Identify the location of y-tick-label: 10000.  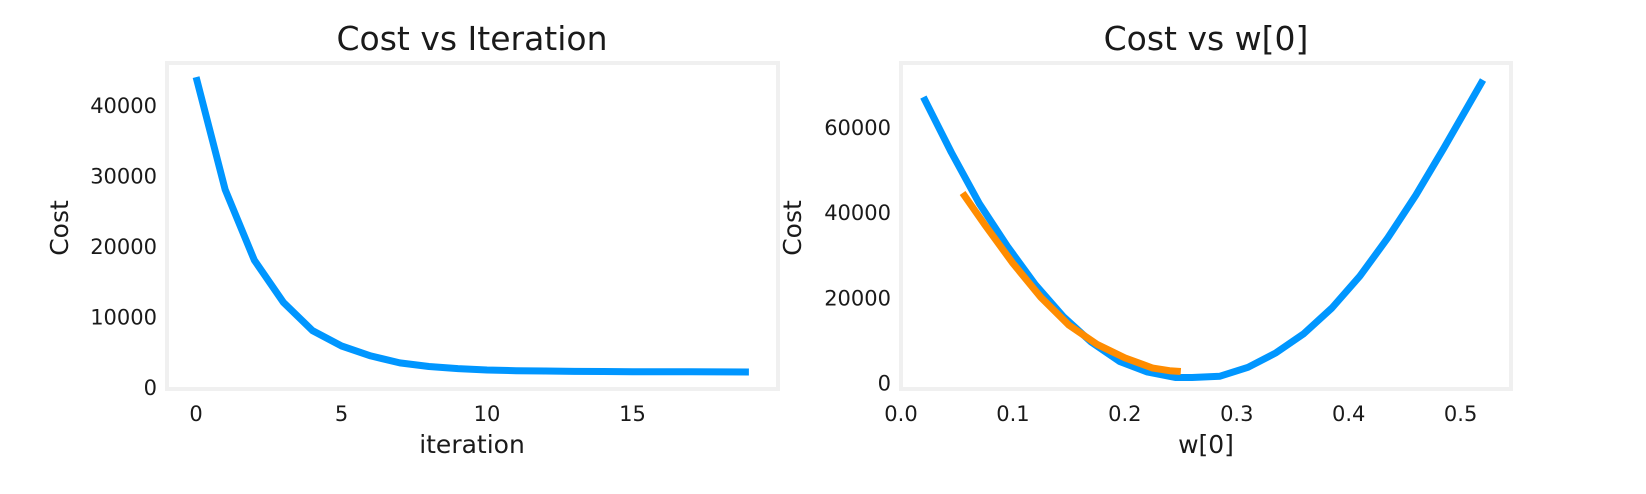
(123, 317).